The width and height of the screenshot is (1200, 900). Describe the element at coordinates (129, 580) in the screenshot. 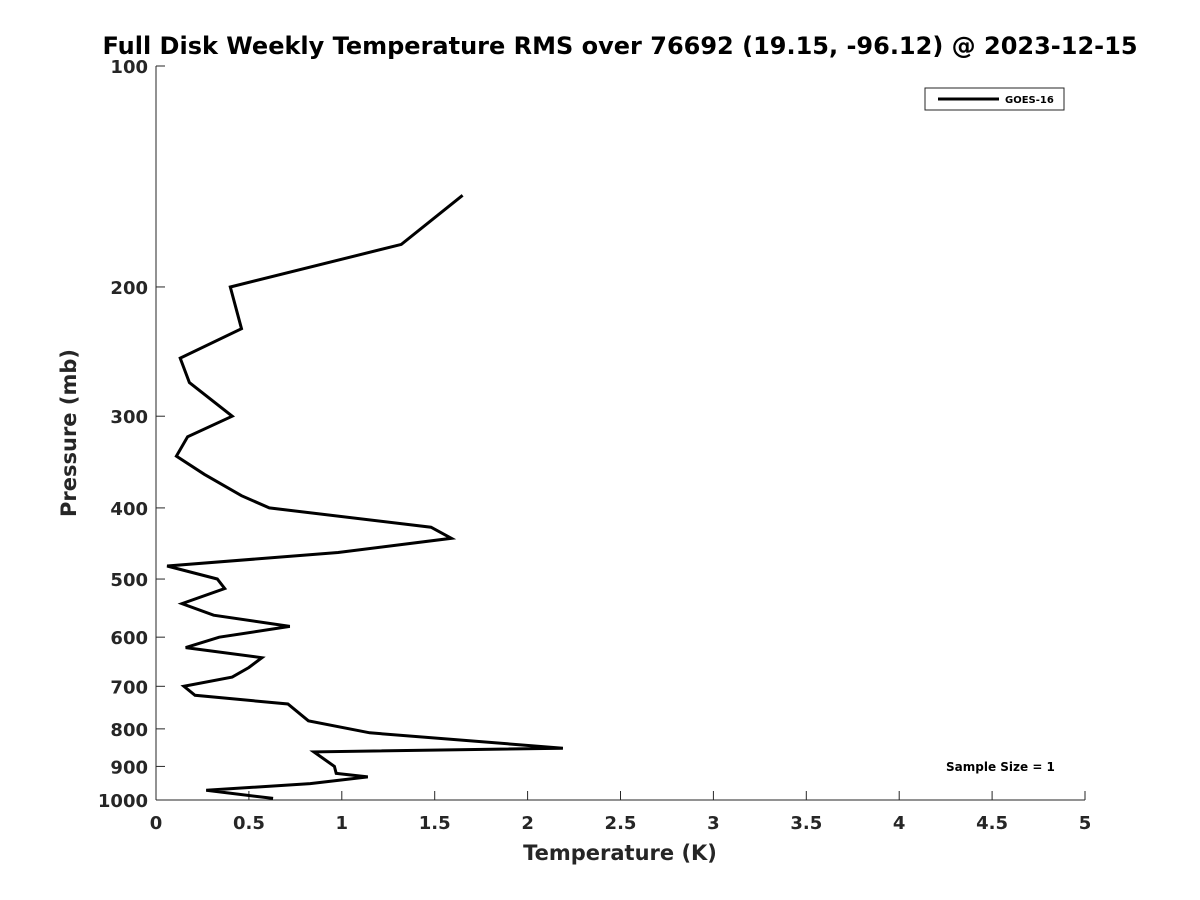

I see `y-tick-label: 500` at that location.